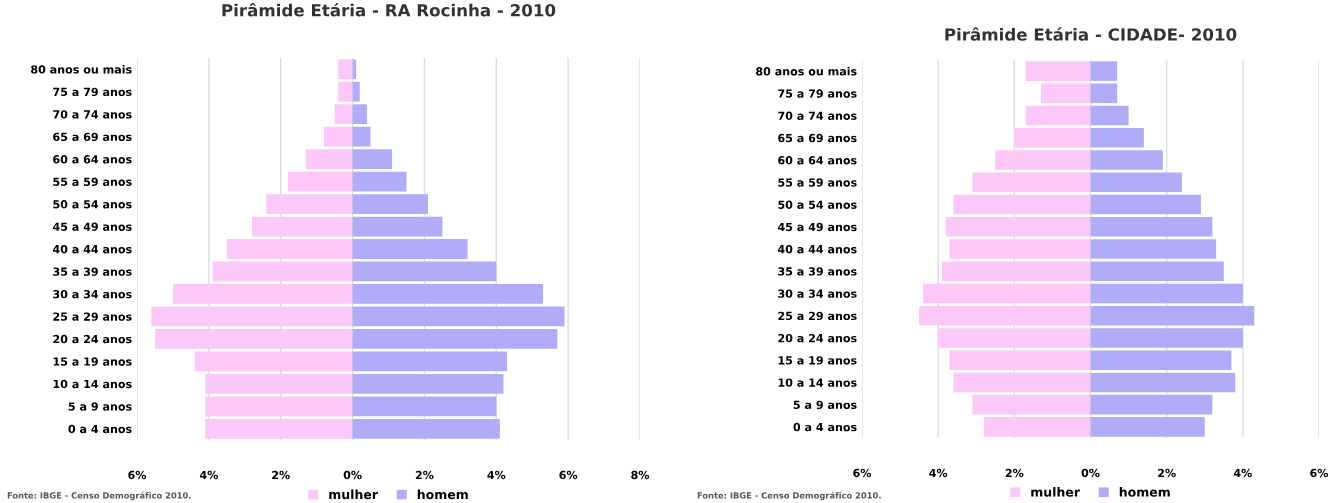 The image size is (1330, 503). I want to click on chart-title: Pirâmide Etária - CIDADE- 2010, so click(1091, 34).